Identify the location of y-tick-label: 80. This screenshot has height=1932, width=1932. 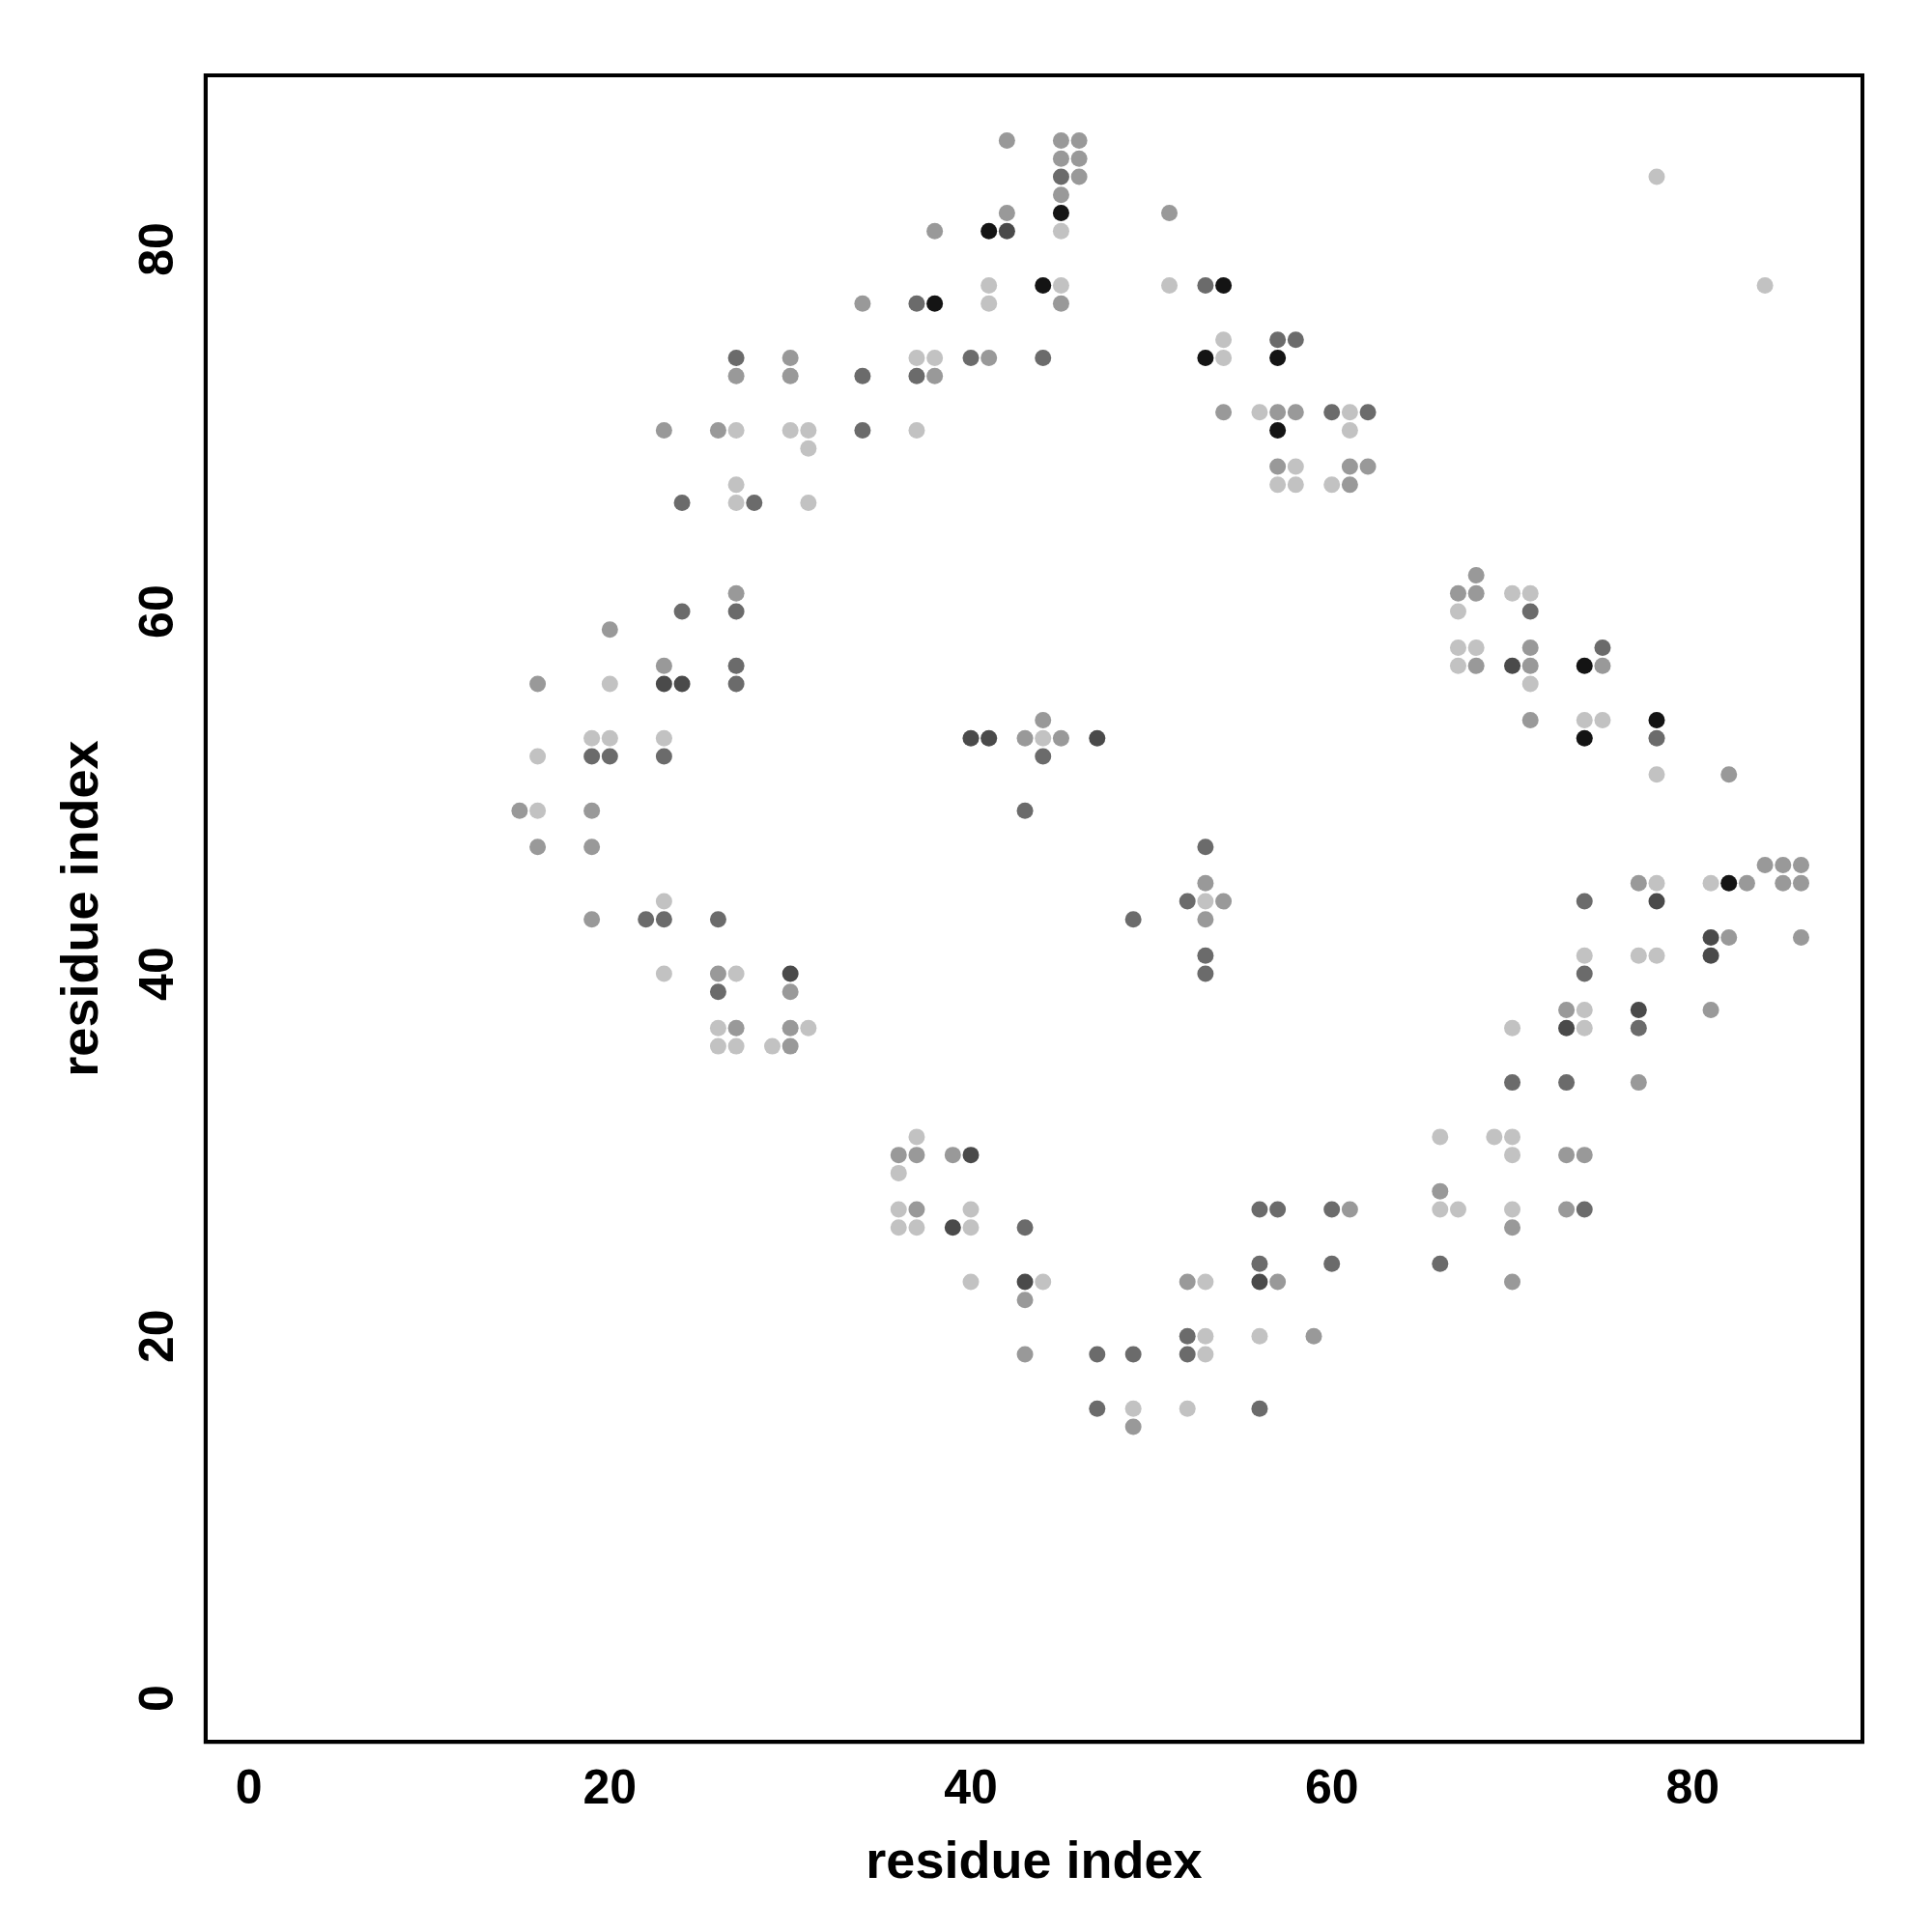
(156, 249).